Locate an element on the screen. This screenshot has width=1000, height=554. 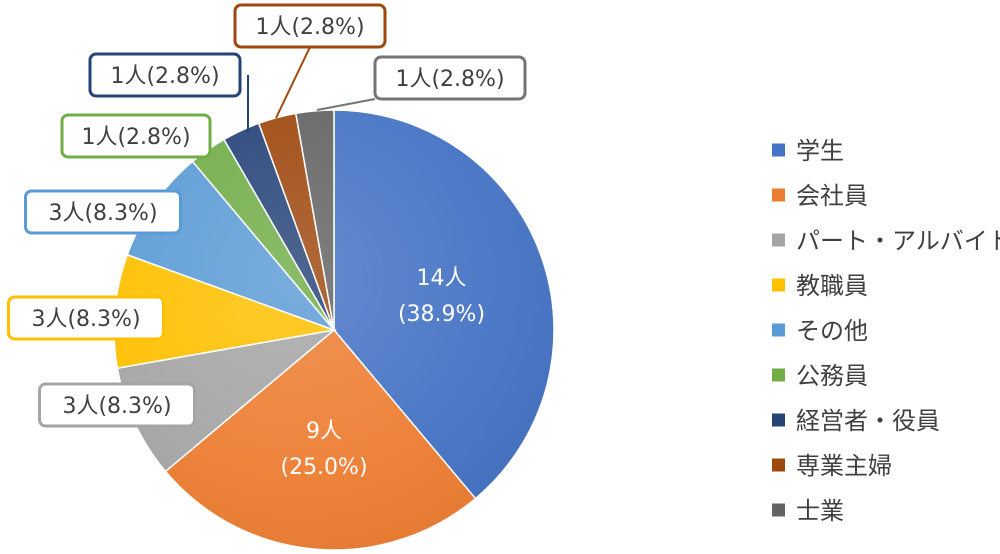
data-label-7: 1人(2.8%) is located at coordinates (309, 27).